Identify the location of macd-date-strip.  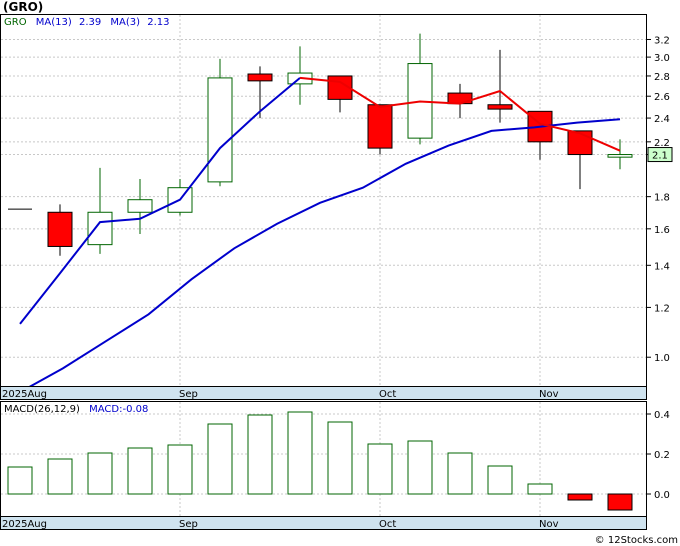
(323, 523).